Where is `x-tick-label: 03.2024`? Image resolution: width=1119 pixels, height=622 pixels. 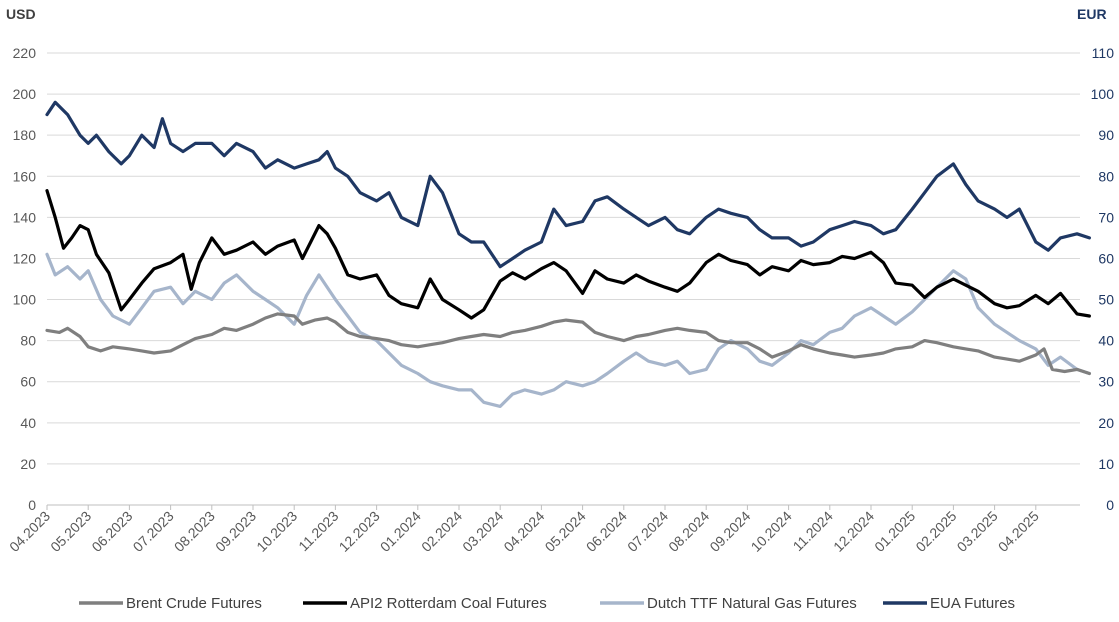
x-tick-label: 03.2024 is located at coordinates (482, 531).